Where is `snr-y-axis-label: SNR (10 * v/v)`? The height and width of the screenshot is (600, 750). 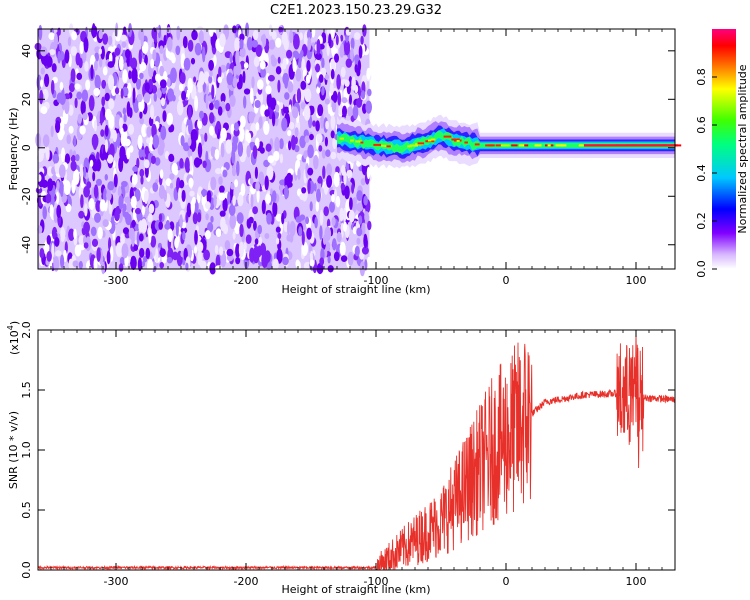
snr-y-axis-label: SNR (10 * v/v) is located at coordinates (13, 450).